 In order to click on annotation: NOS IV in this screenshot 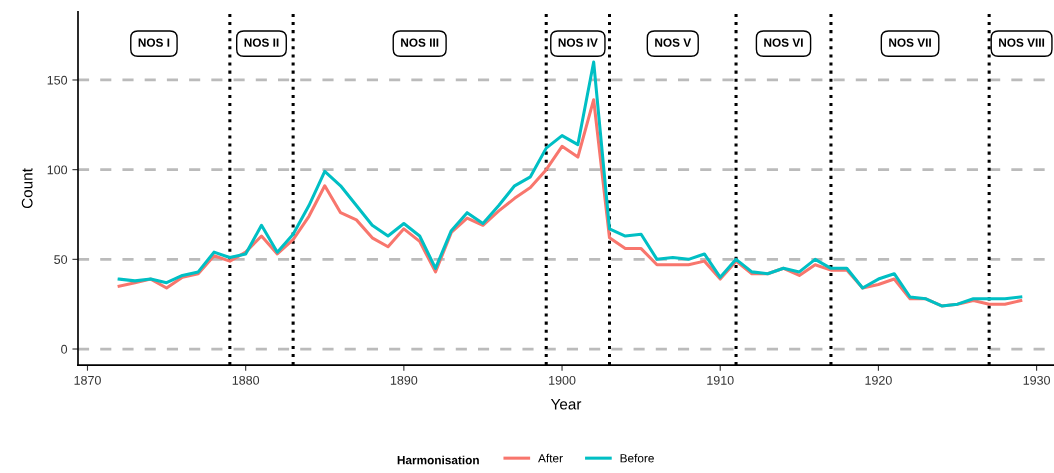, I will do `click(578, 42)`.